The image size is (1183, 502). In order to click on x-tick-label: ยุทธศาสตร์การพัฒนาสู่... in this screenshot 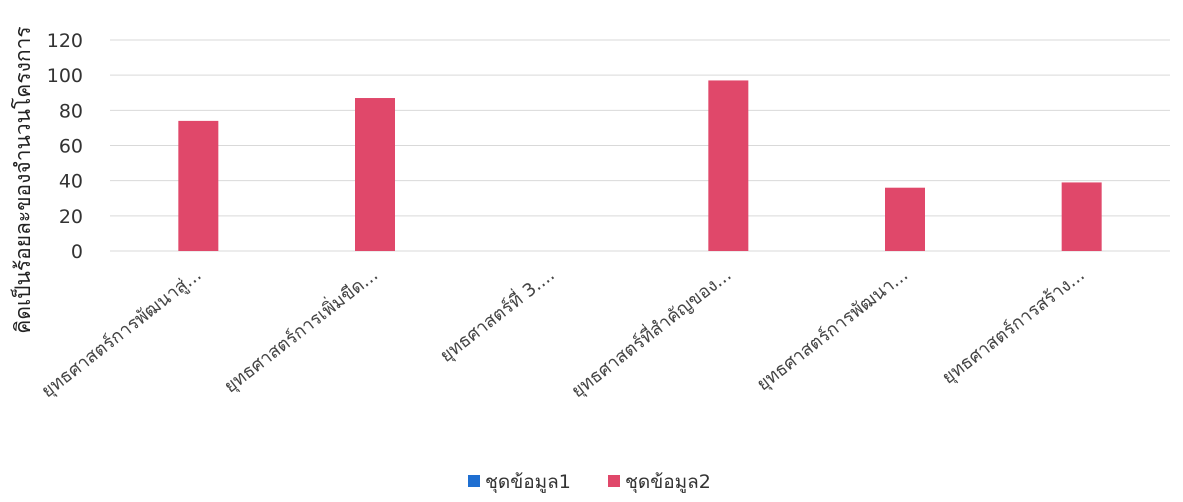, I will do `click(122, 333)`.